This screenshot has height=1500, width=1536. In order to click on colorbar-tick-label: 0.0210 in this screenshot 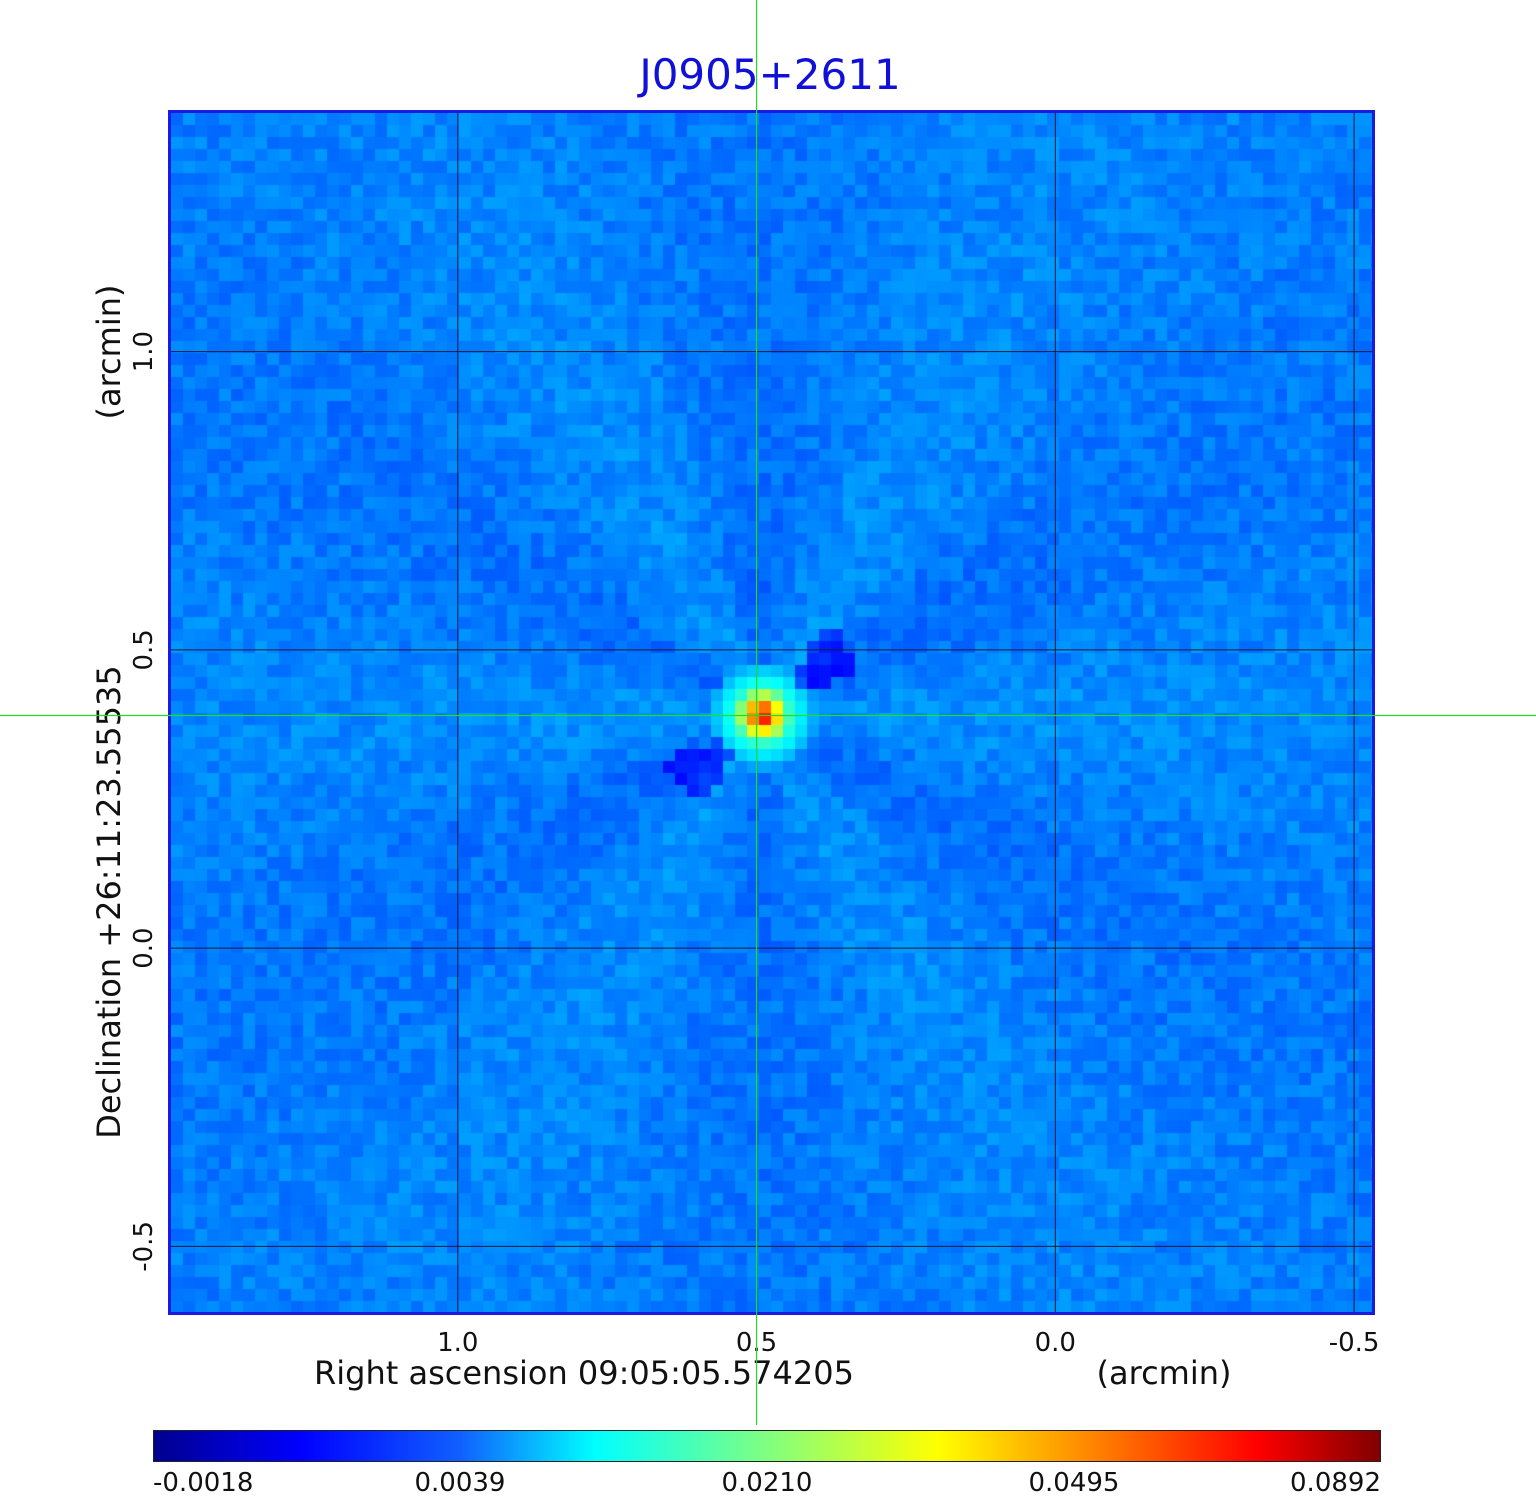, I will do `click(767, 1483)`.